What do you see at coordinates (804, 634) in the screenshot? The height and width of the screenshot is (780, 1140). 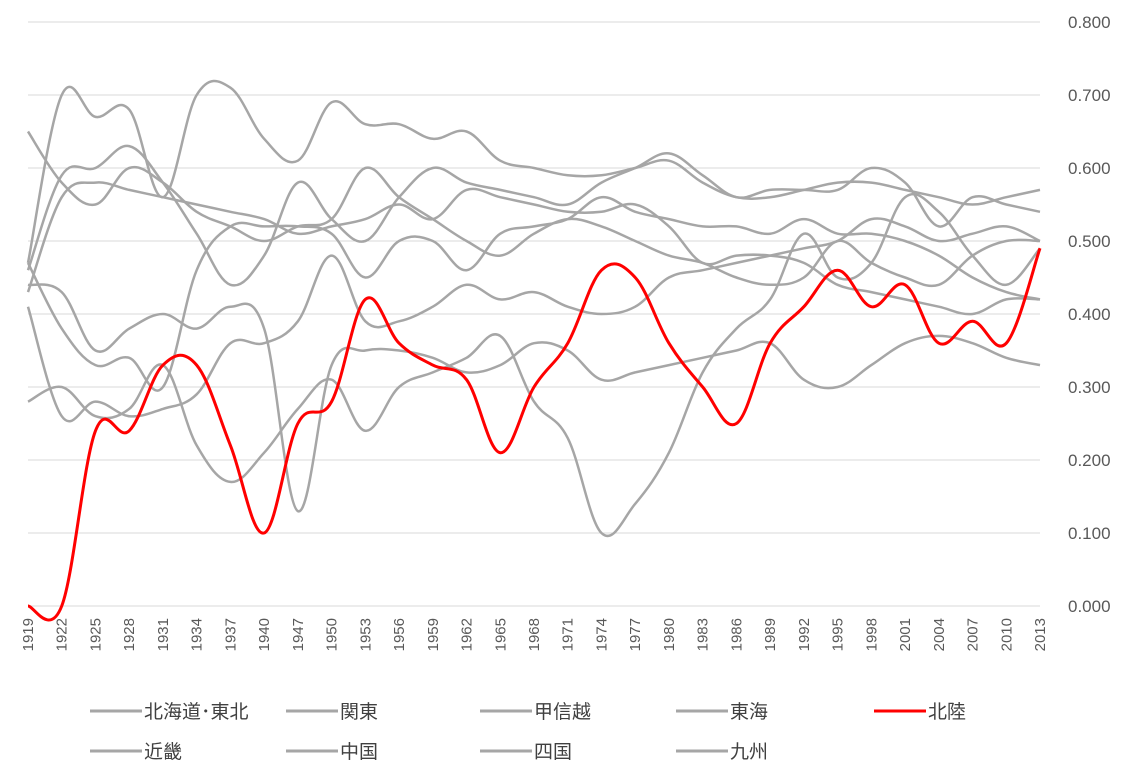 I see `x-tick-label: 1992` at bounding box center [804, 634].